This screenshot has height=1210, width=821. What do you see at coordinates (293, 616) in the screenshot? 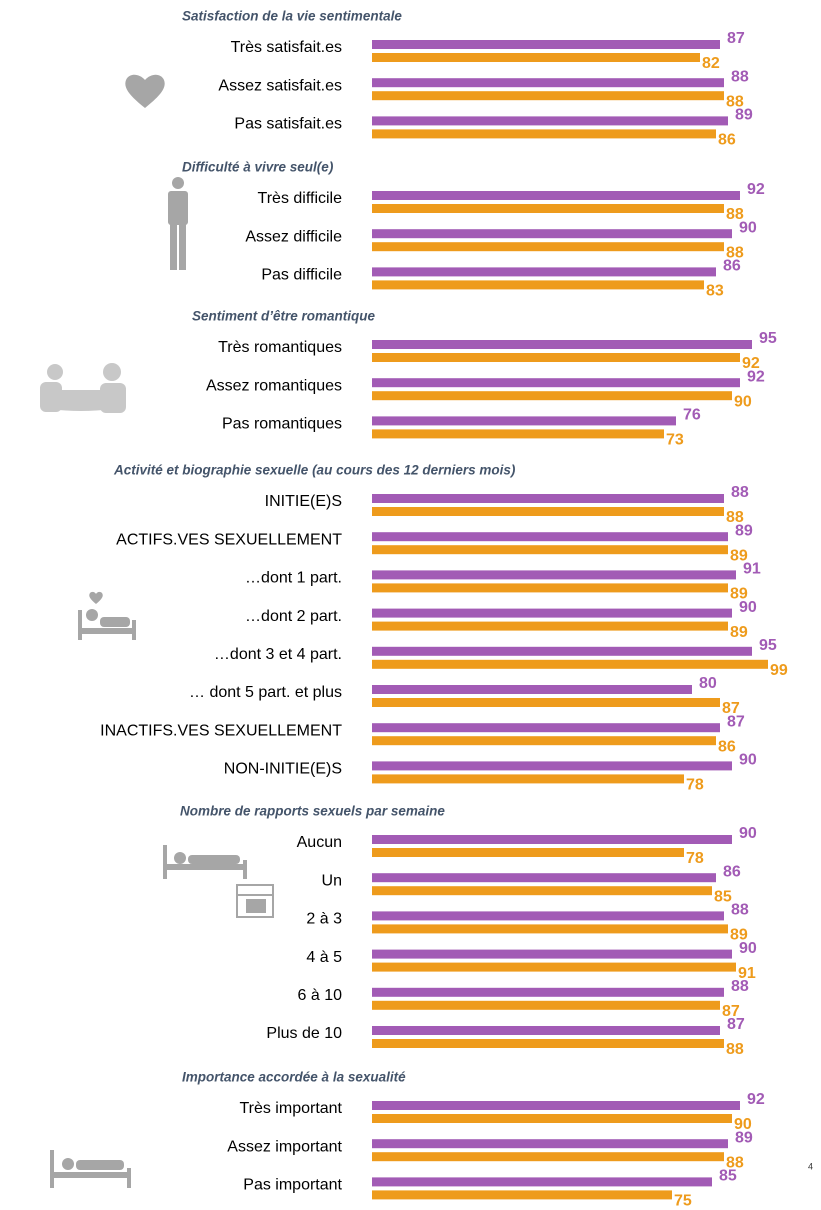
I see `row-label: …dont 2 part.` at bounding box center [293, 616].